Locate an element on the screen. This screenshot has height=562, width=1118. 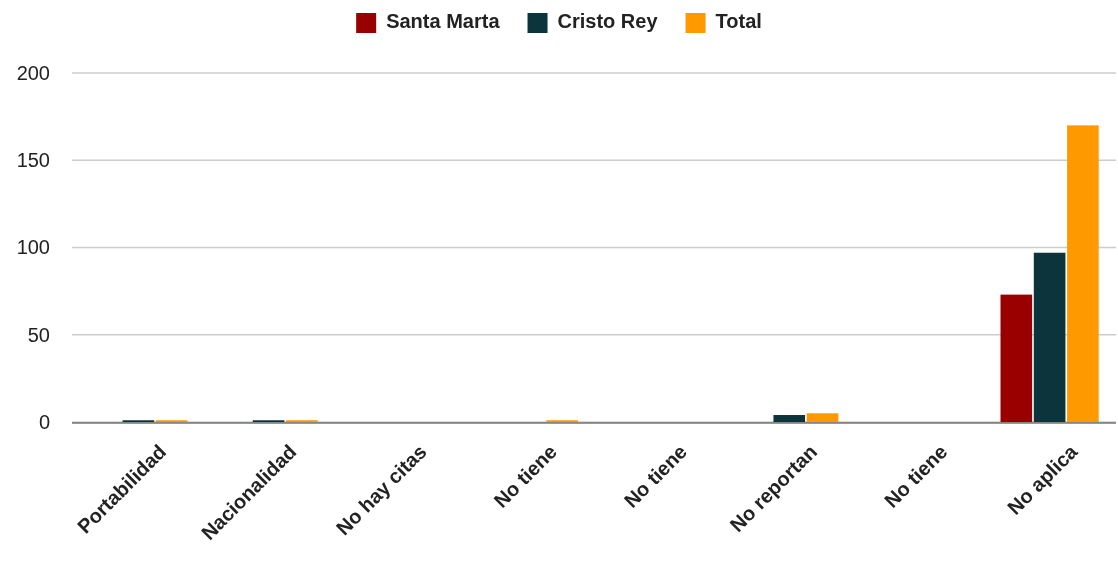
y-tick-label: 200 is located at coordinates (33, 72).